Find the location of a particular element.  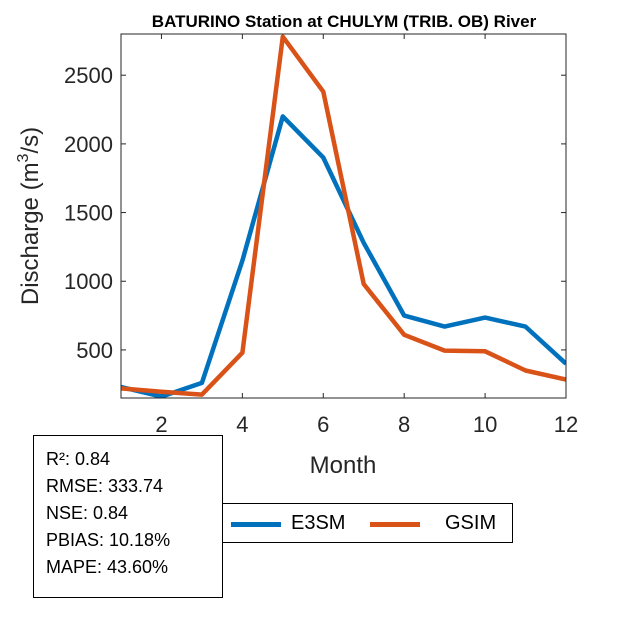

legend-label-e3sm: E3SM is located at coordinates (318, 523).